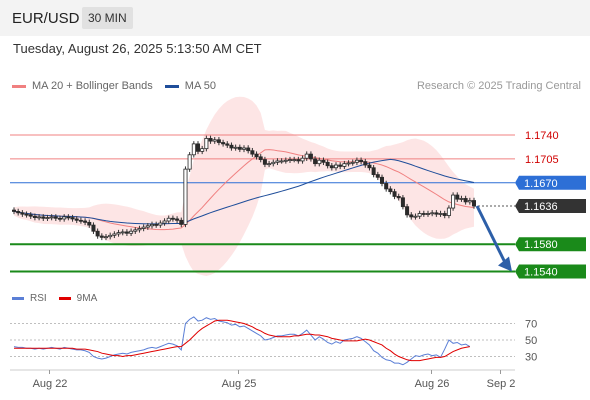 The width and height of the screenshot is (590, 400). What do you see at coordinates (542, 160) in the screenshot?
I see `level-label: 1.1705` at bounding box center [542, 160].